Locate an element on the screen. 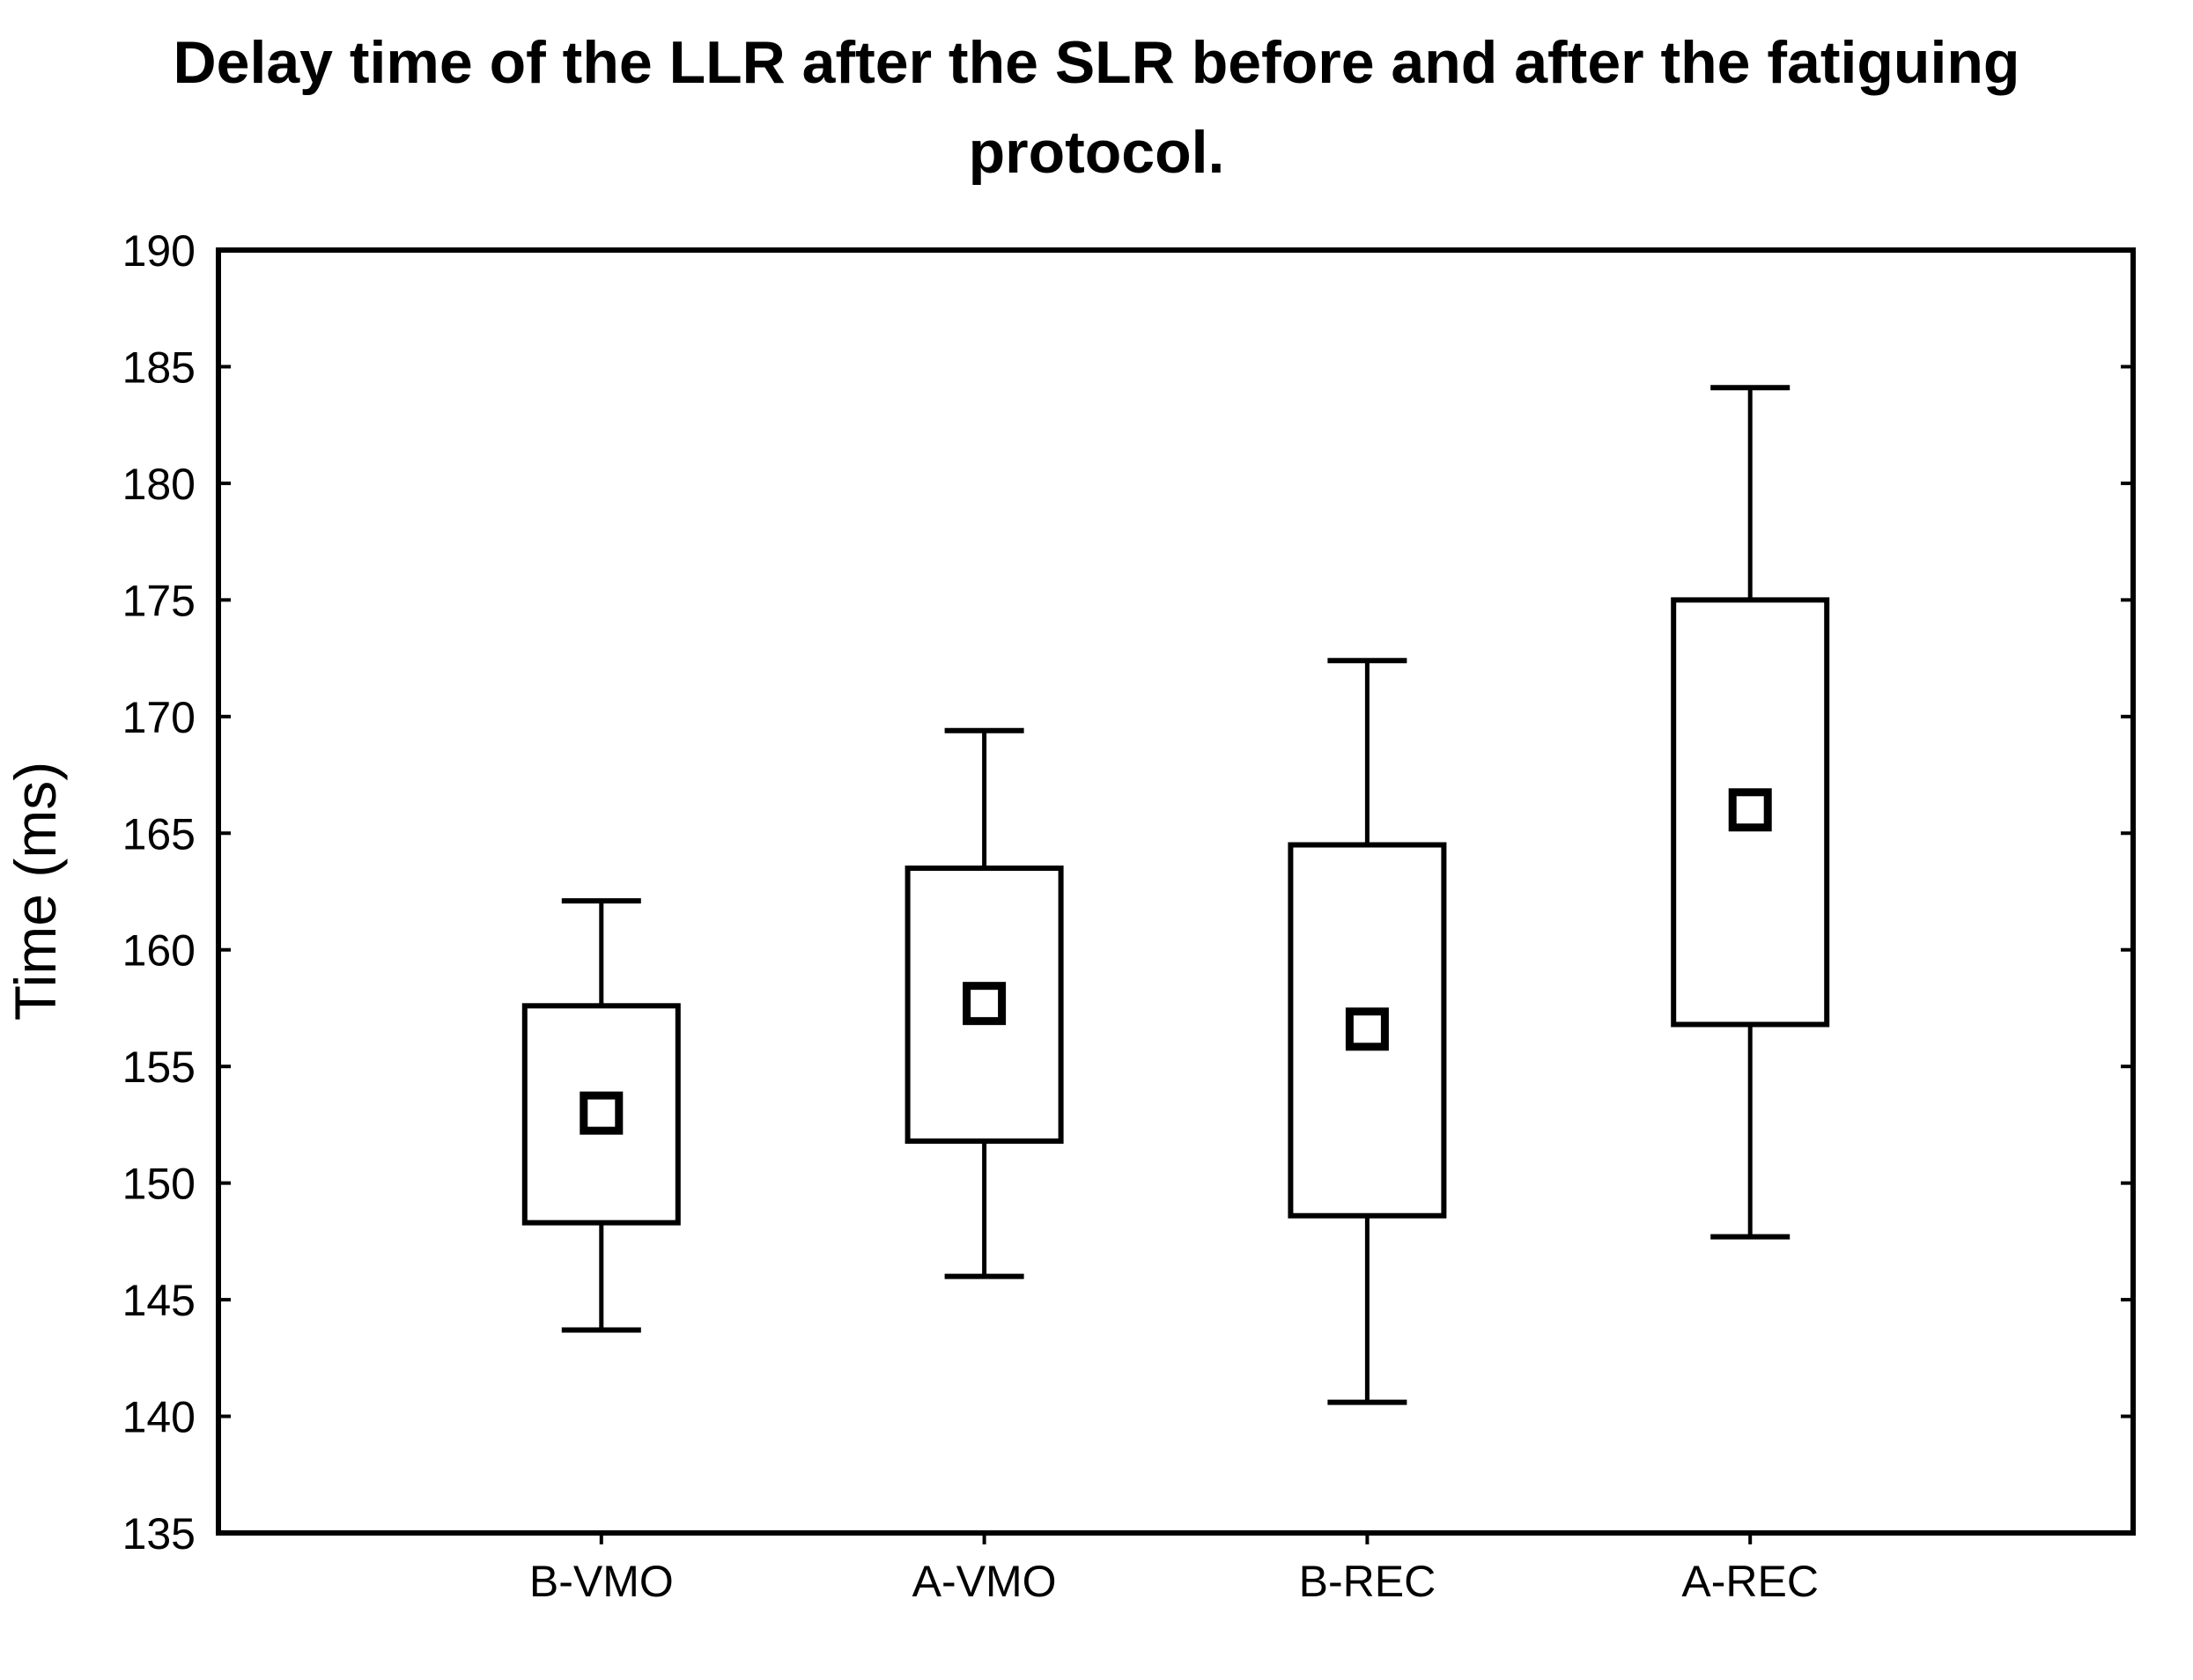  y-tick-label: 145 is located at coordinates (159, 1300).